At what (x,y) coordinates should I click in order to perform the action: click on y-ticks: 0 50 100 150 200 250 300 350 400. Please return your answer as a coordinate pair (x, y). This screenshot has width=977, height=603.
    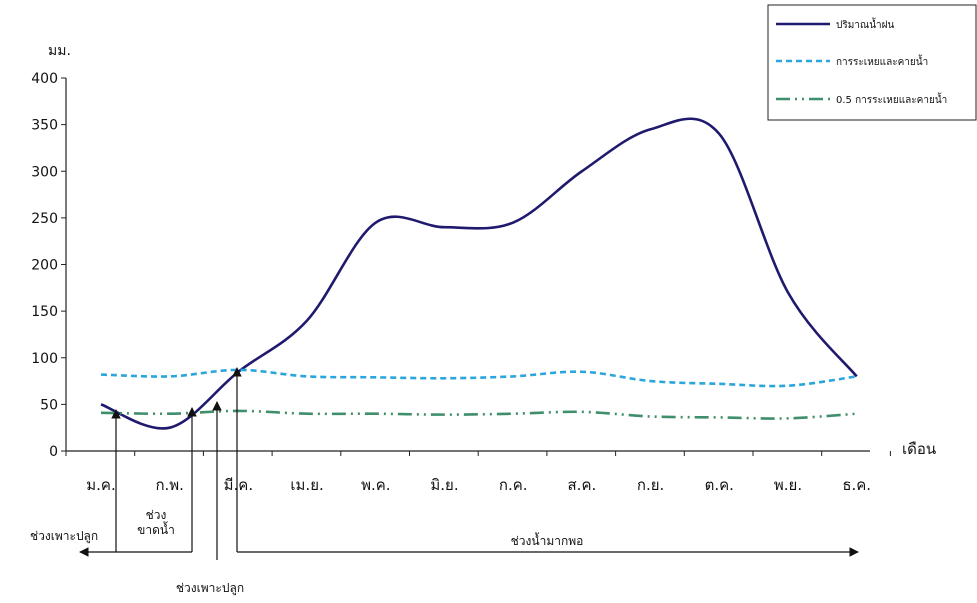
    Looking at the image, I should click on (48, 265).